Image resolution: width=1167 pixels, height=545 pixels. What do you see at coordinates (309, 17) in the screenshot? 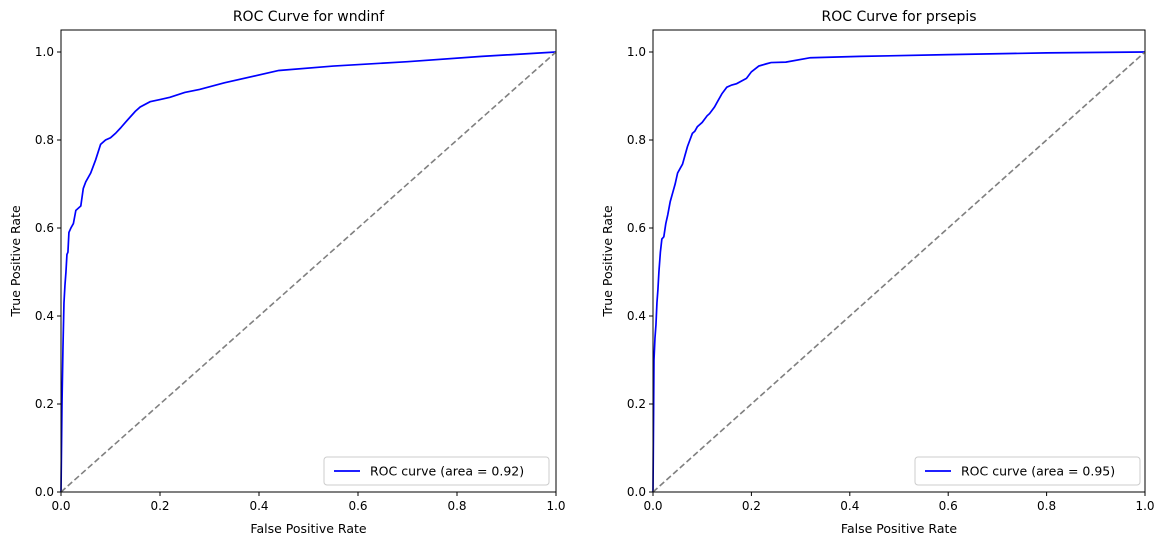
I see `chart-title: ROC Curve for wndinf` at bounding box center [309, 17].